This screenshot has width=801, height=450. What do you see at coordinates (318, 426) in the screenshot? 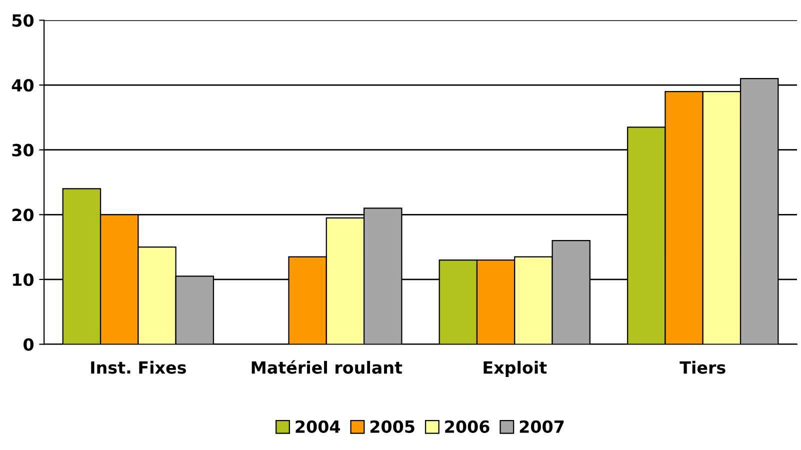
I see `legend-label: 2004` at bounding box center [318, 426].